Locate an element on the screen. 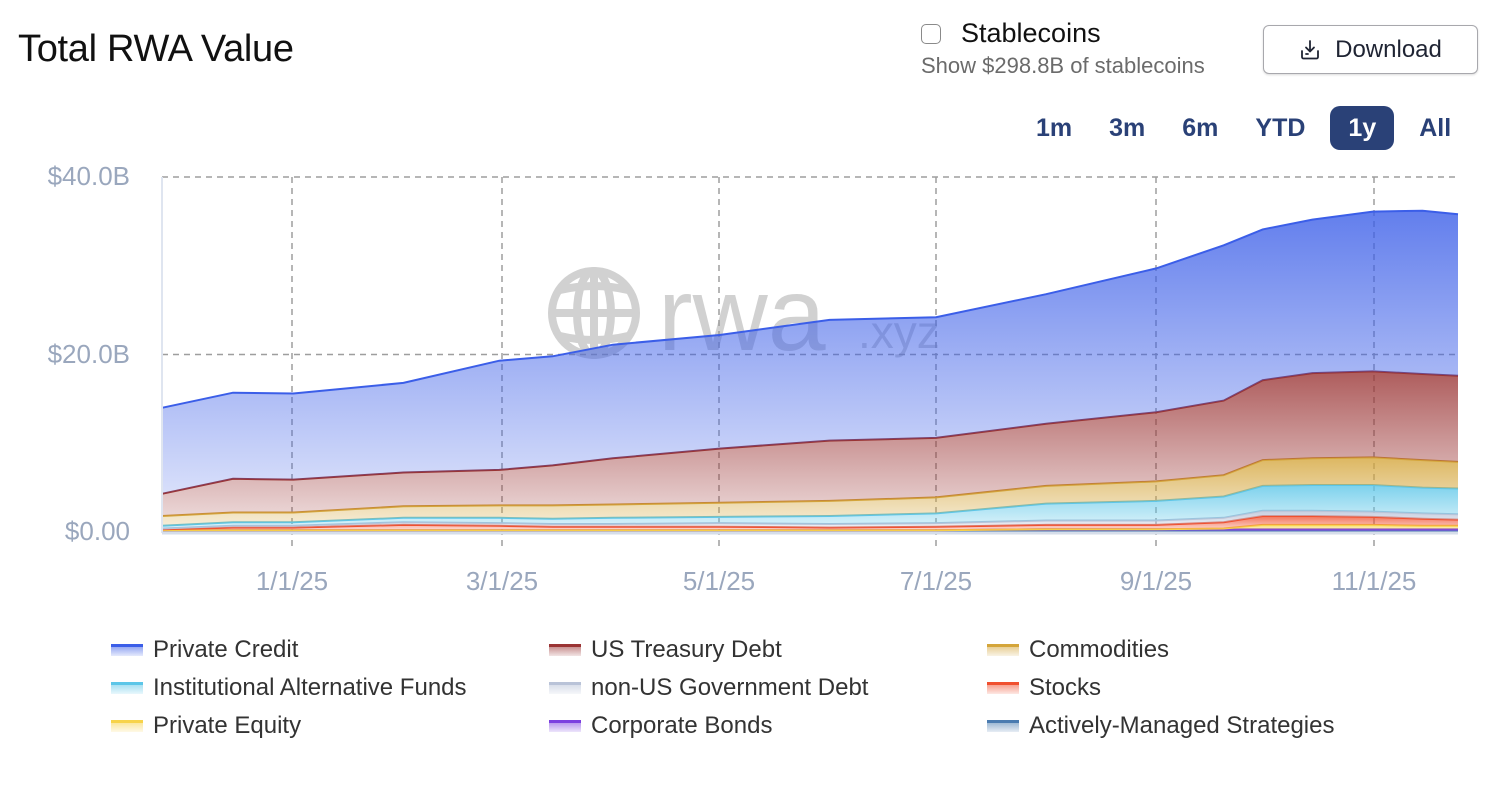 This screenshot has height=794, width=1493. legend-item-private-equity: Private Equity is located at coordinates (330, 726).